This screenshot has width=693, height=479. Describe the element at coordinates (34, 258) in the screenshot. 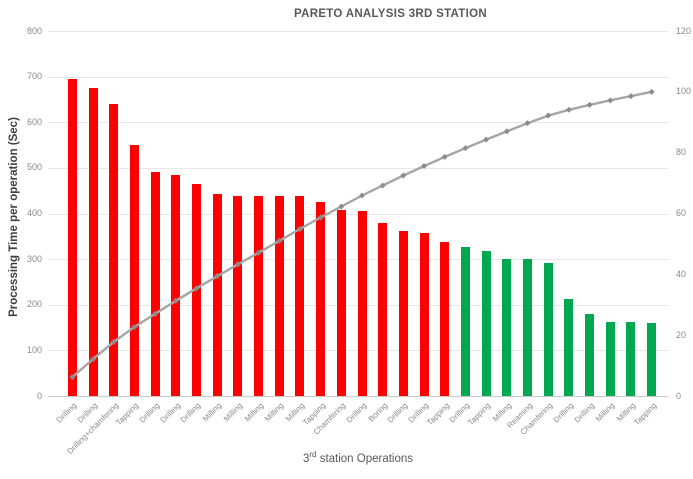

I see `y-left-tick-300: 300` at that location.